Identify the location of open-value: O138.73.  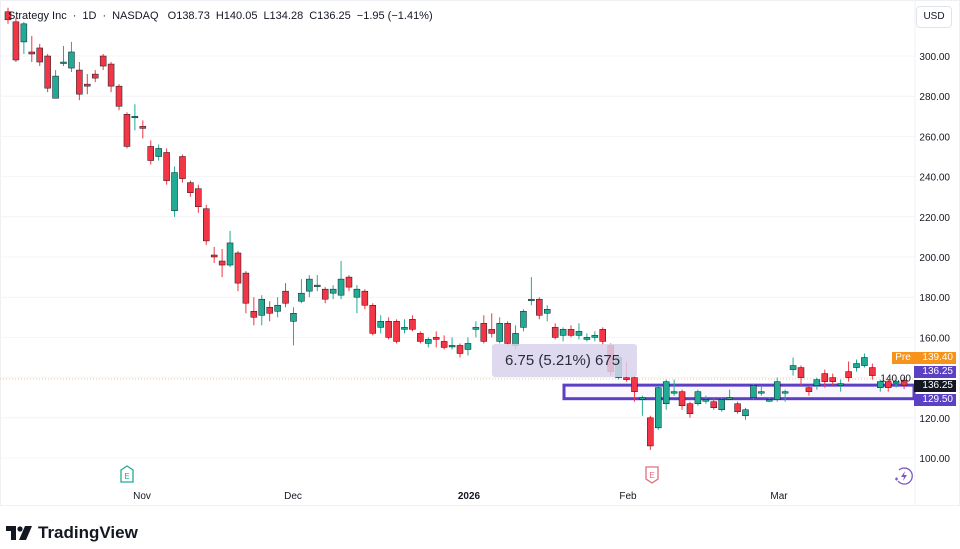
(188, 16).